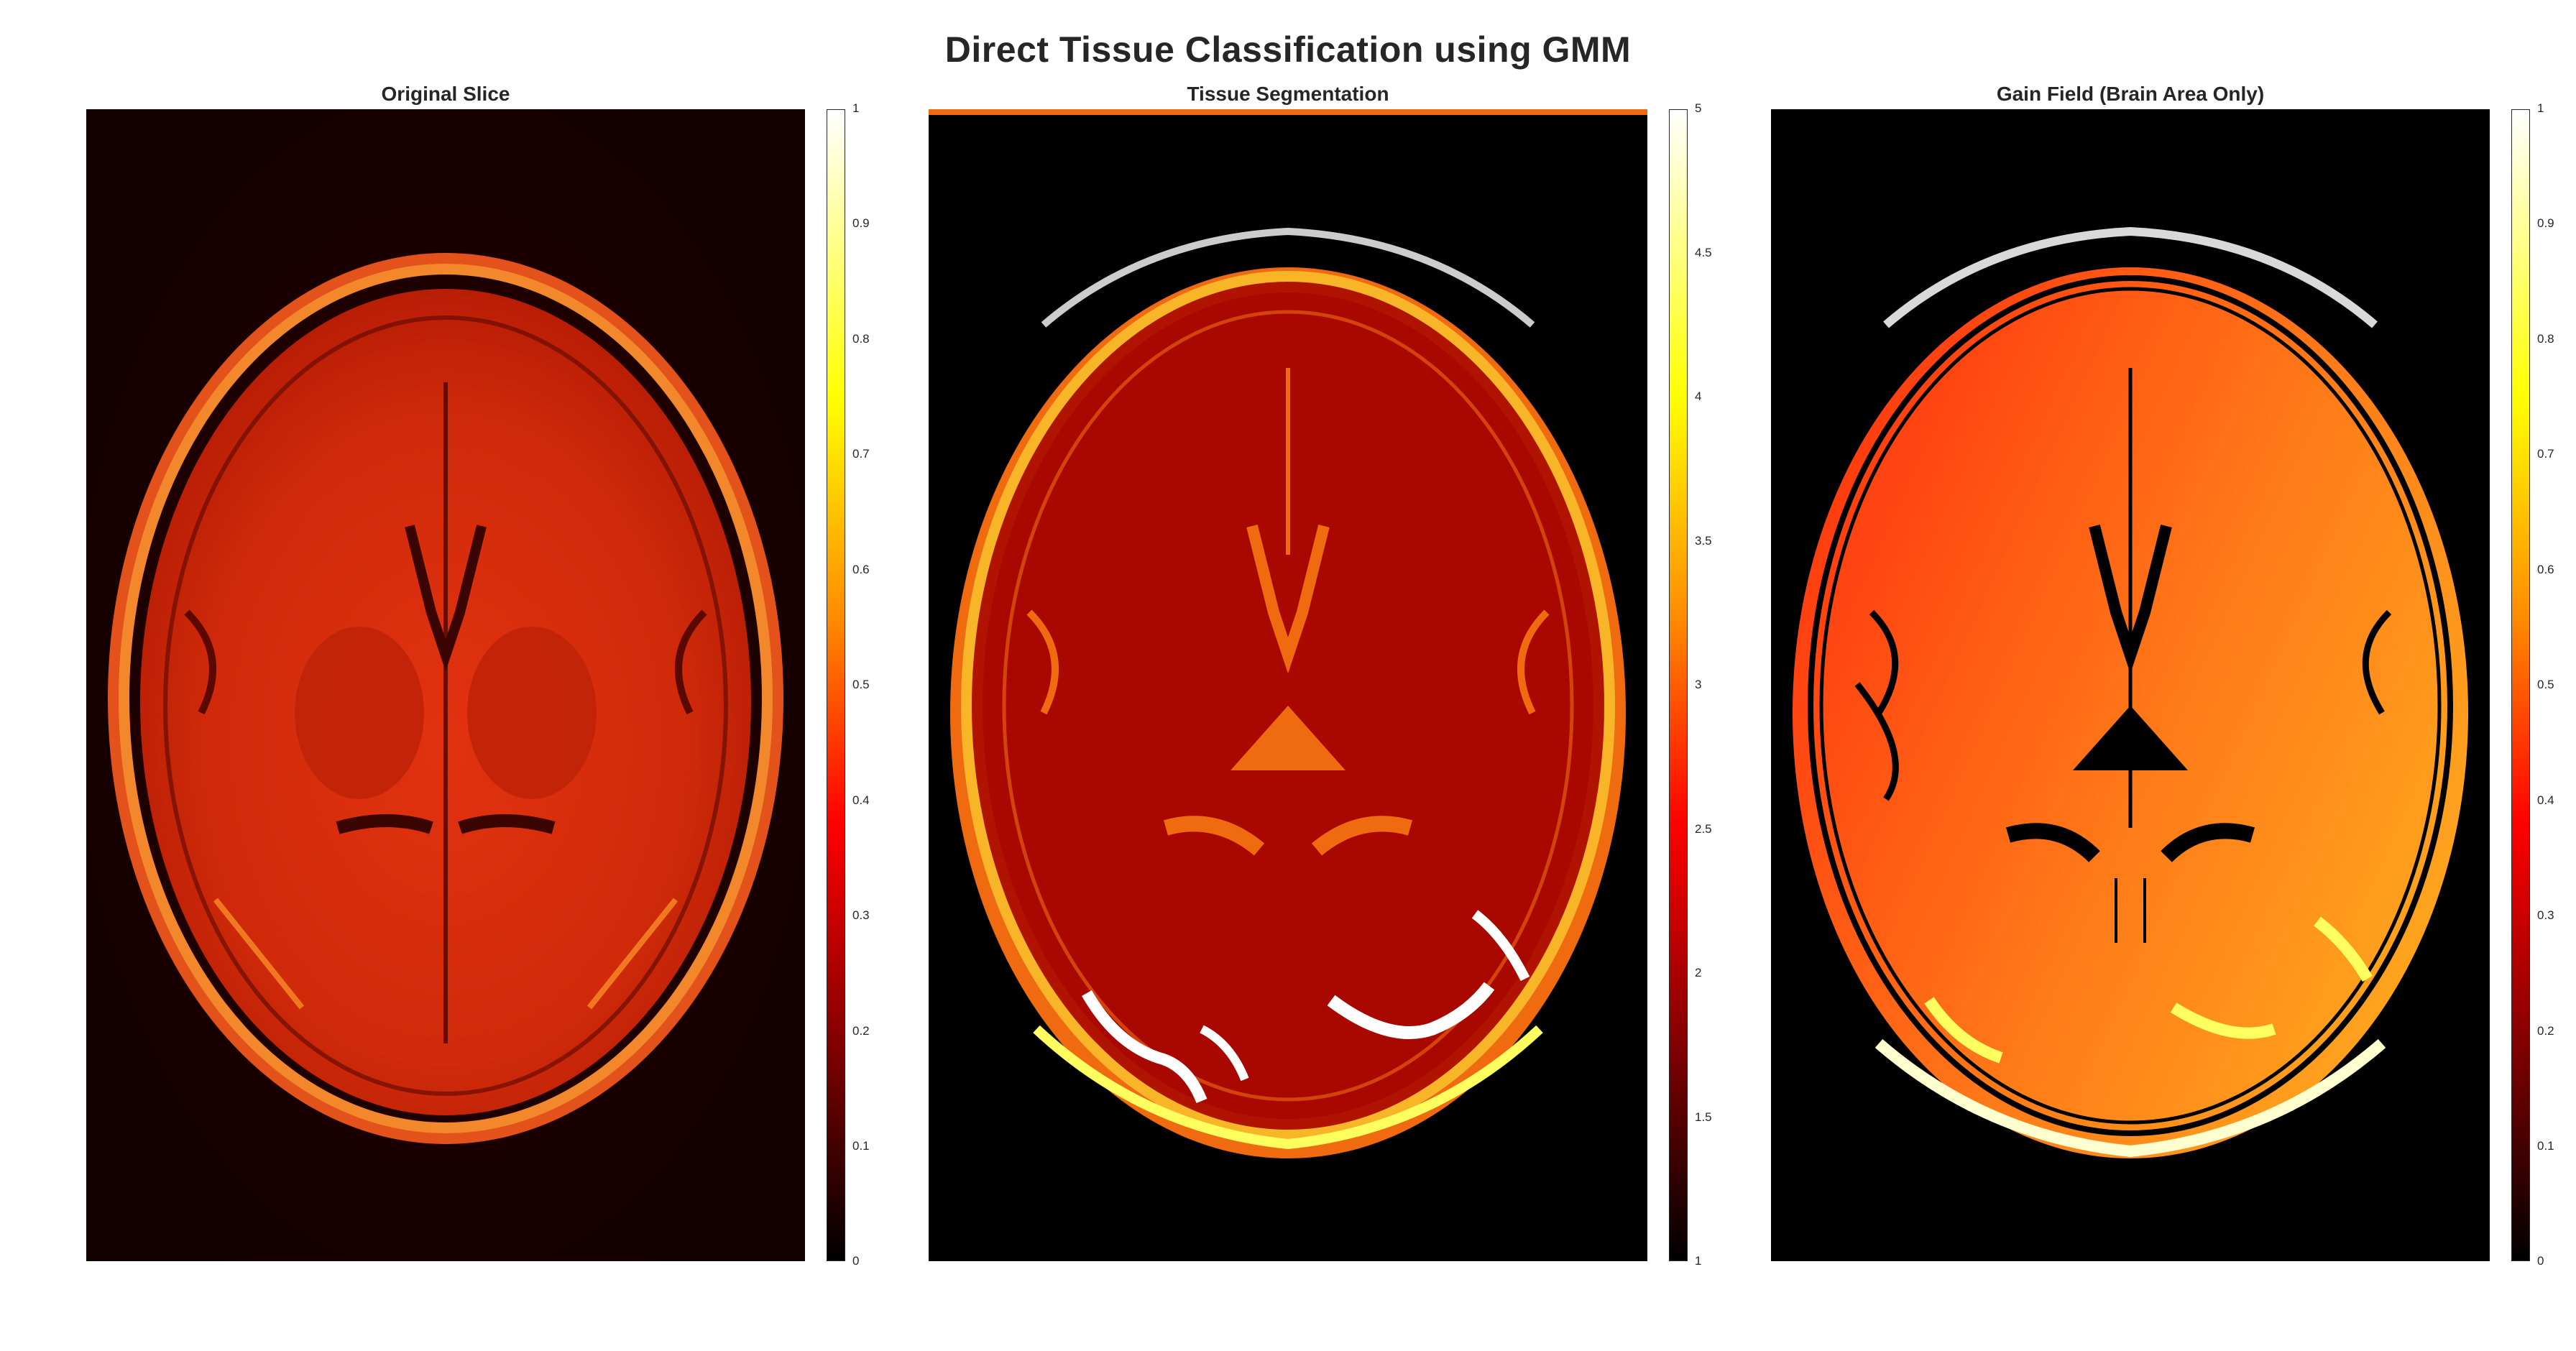 The width and height of the screenshot is (2576, 1351). What do you see at coordinates (1698, 1261) in the screenshot?
I see `cbar2-tick: 1` at bounding box center [1698, 1261].